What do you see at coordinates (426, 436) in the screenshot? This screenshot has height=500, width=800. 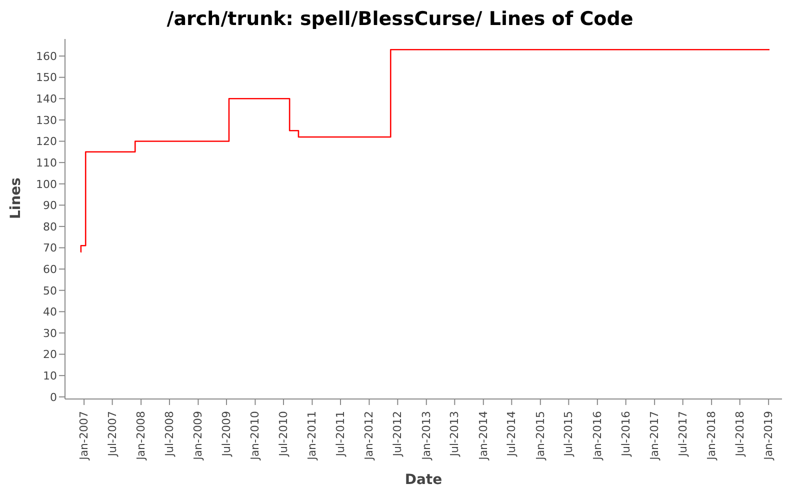 I see `x-tick-label: Jan-2013` at bounding box center [426, 436].